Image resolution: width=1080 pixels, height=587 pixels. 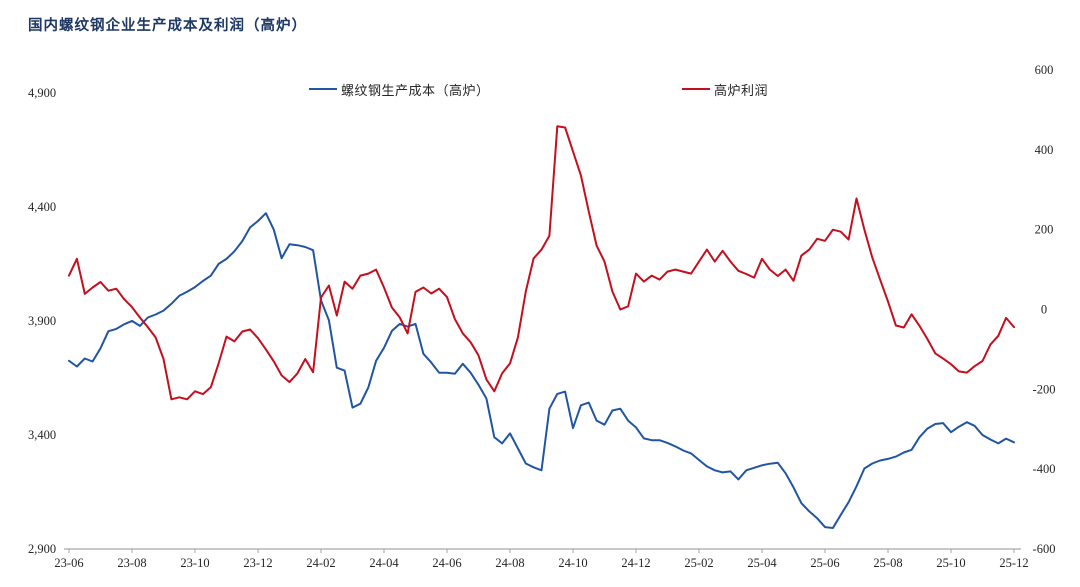 I want to click on x-tick-label: 25-10, so click(x=950, y=563).